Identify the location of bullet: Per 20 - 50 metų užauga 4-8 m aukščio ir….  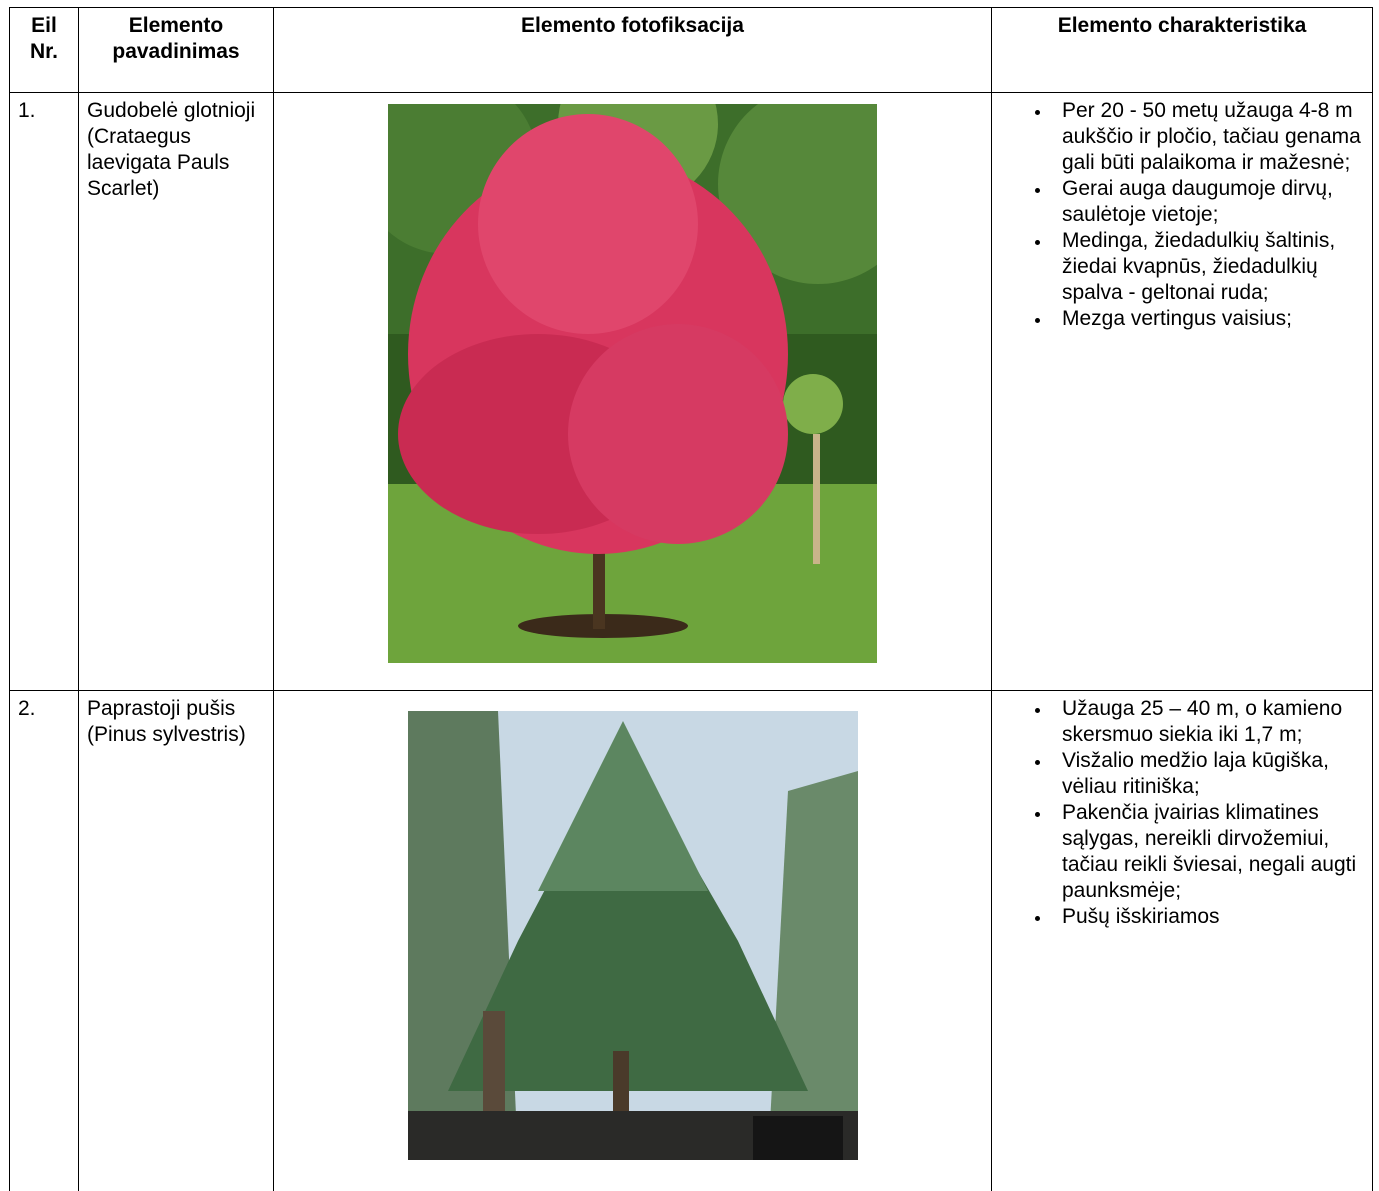
(1208, 137).